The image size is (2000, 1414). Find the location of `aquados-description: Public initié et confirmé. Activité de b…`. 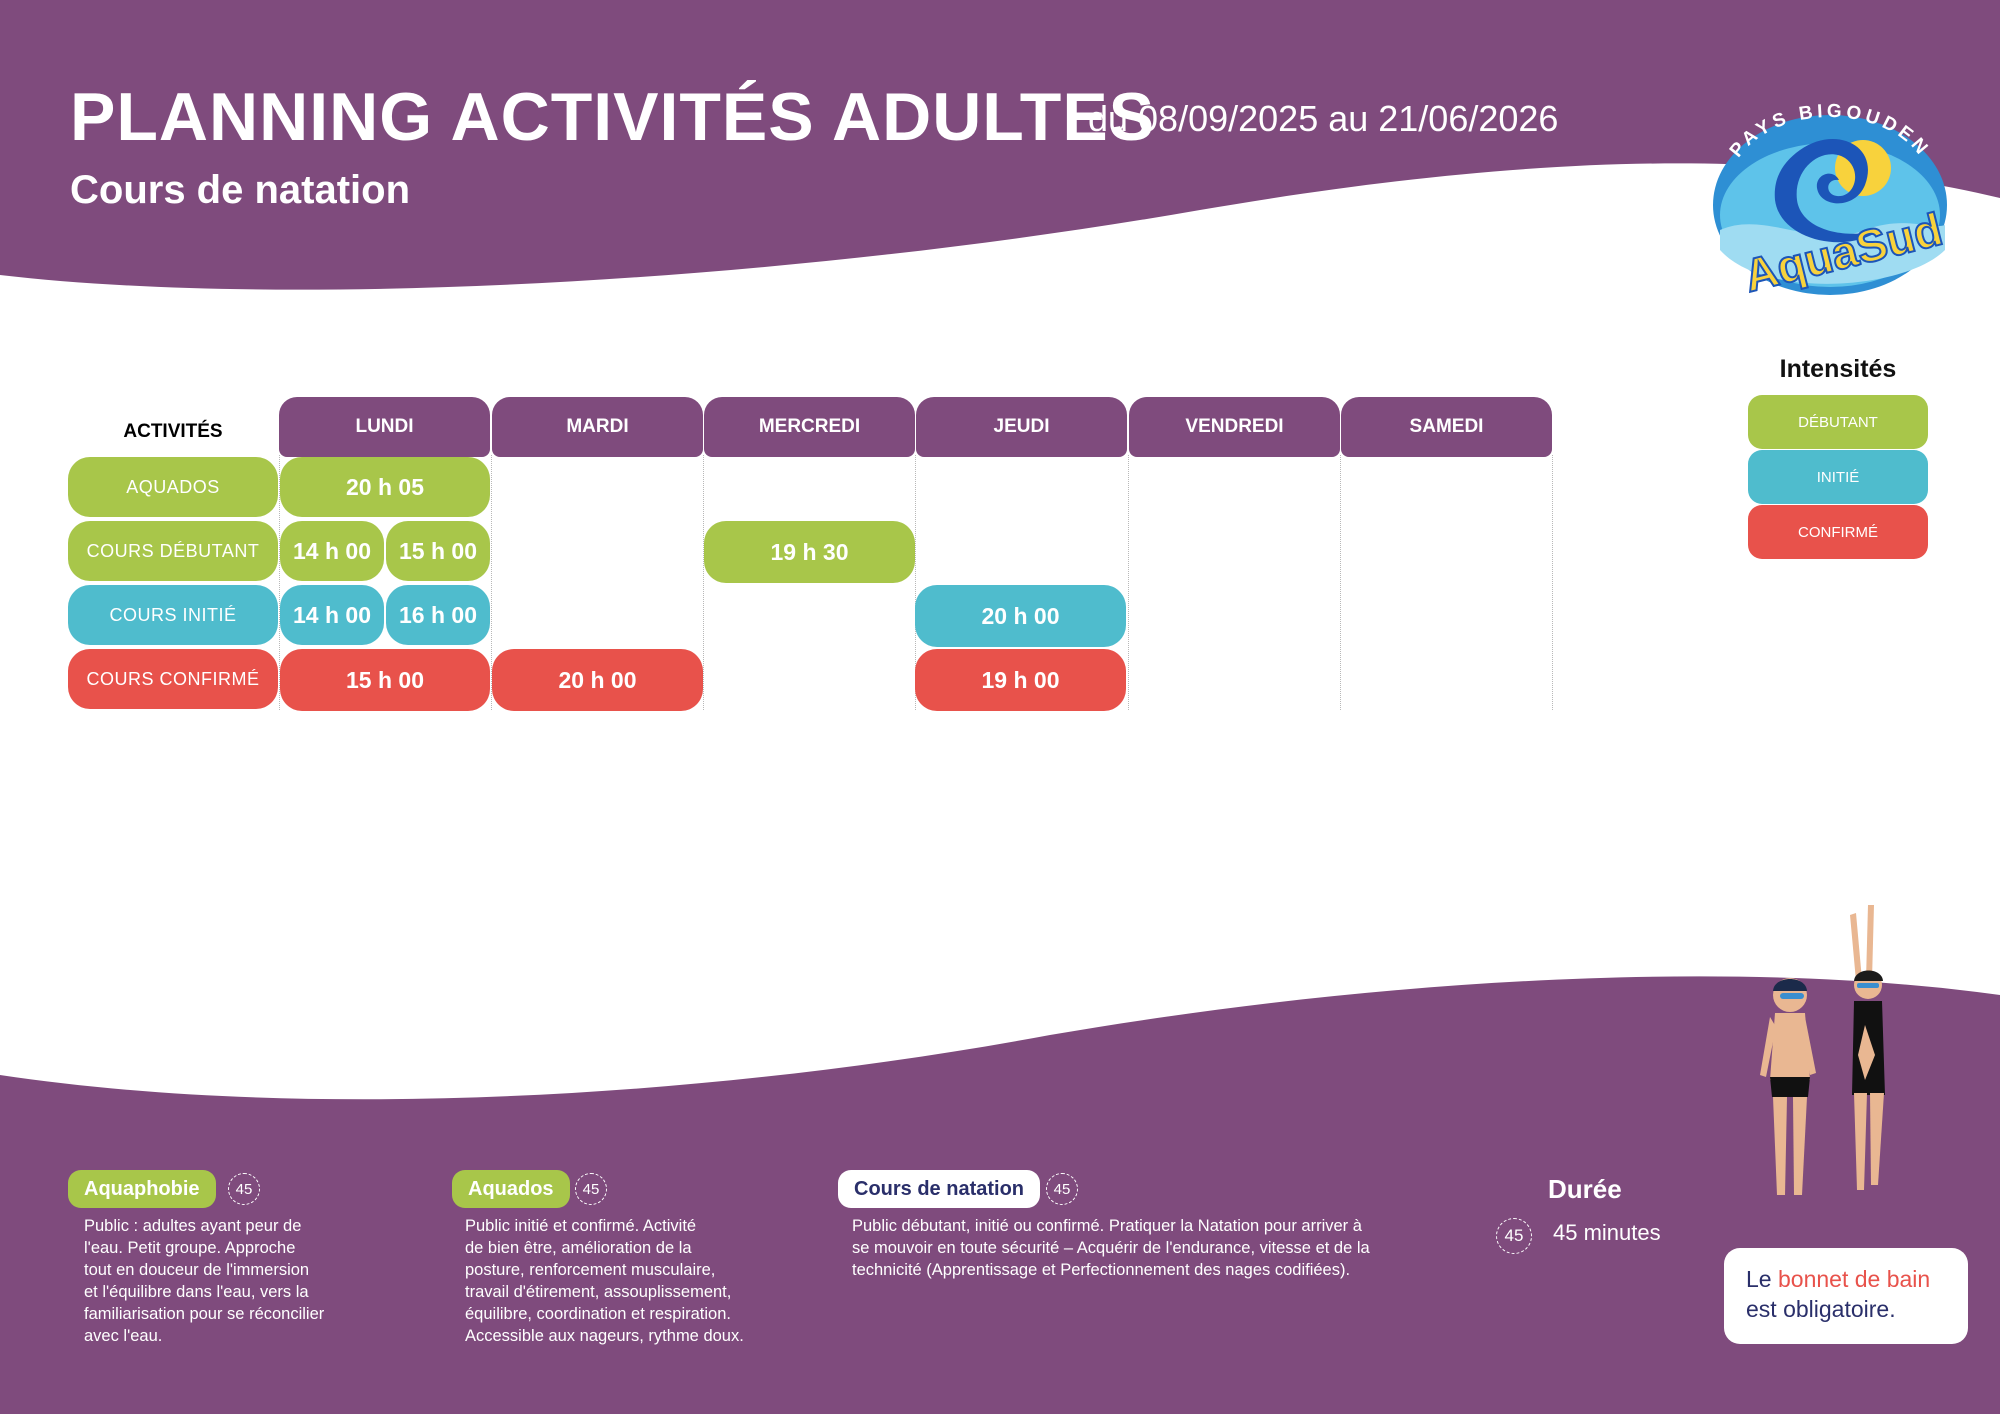

aquados-description: Public initié et confirmé. Activité de b… is located at coordinates (604, 1281).